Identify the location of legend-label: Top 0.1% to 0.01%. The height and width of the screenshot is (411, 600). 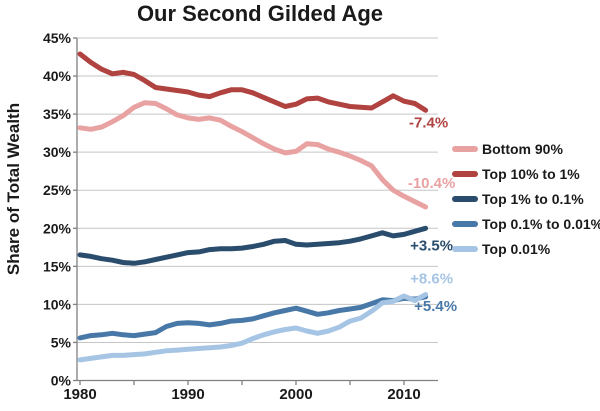
(541, 223).